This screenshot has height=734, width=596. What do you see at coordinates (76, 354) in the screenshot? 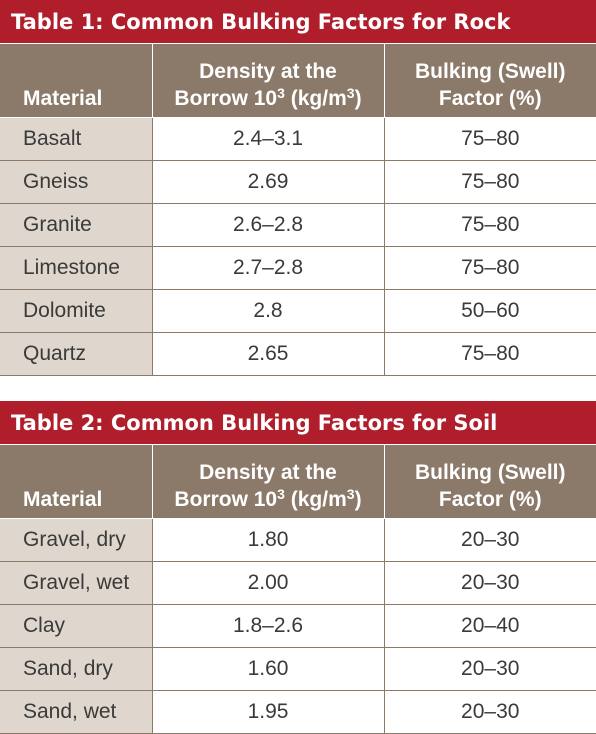
I see `material-cell: Quartz` at bounding box center [76, 354].